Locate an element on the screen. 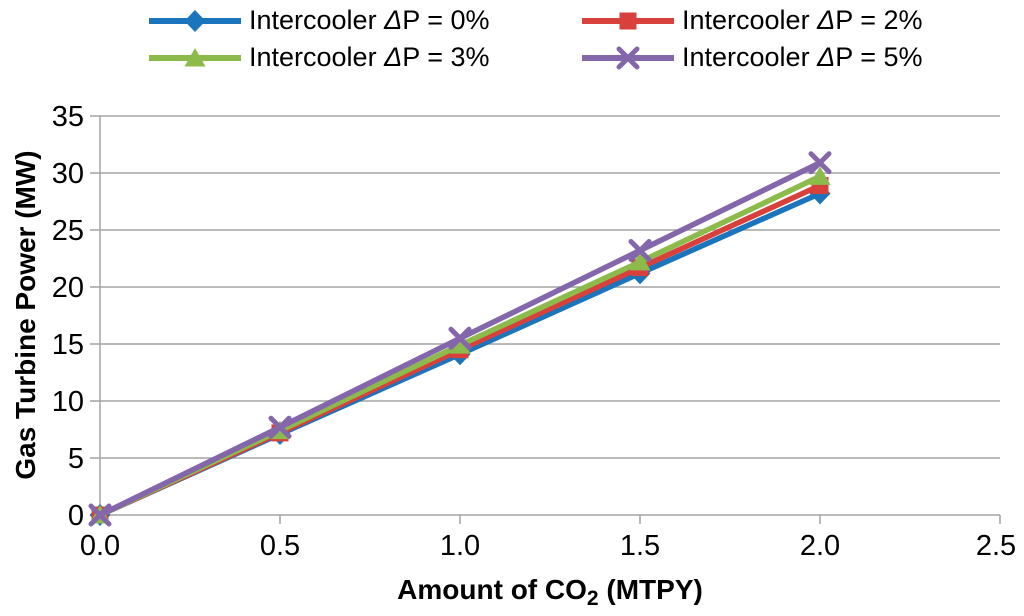  y-tick-label: 10 is located at coordinates (68, 402).